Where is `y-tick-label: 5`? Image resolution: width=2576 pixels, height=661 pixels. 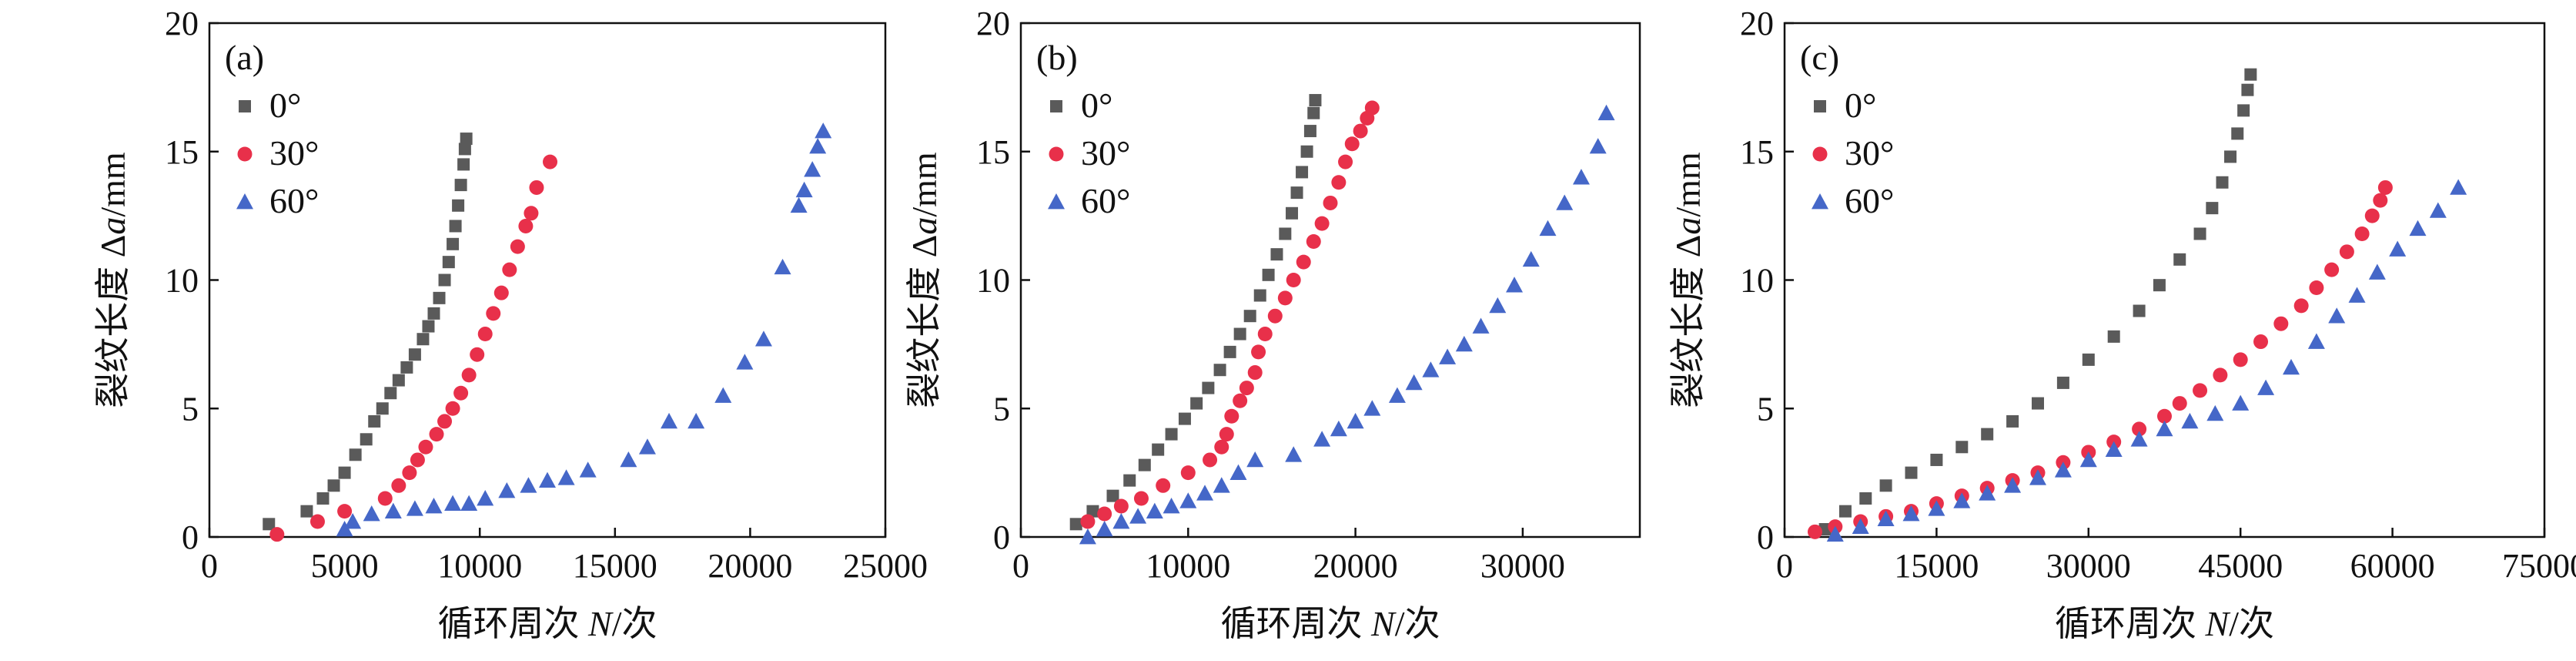
y-tick-label: 5 is located at coordinates (191, 409).